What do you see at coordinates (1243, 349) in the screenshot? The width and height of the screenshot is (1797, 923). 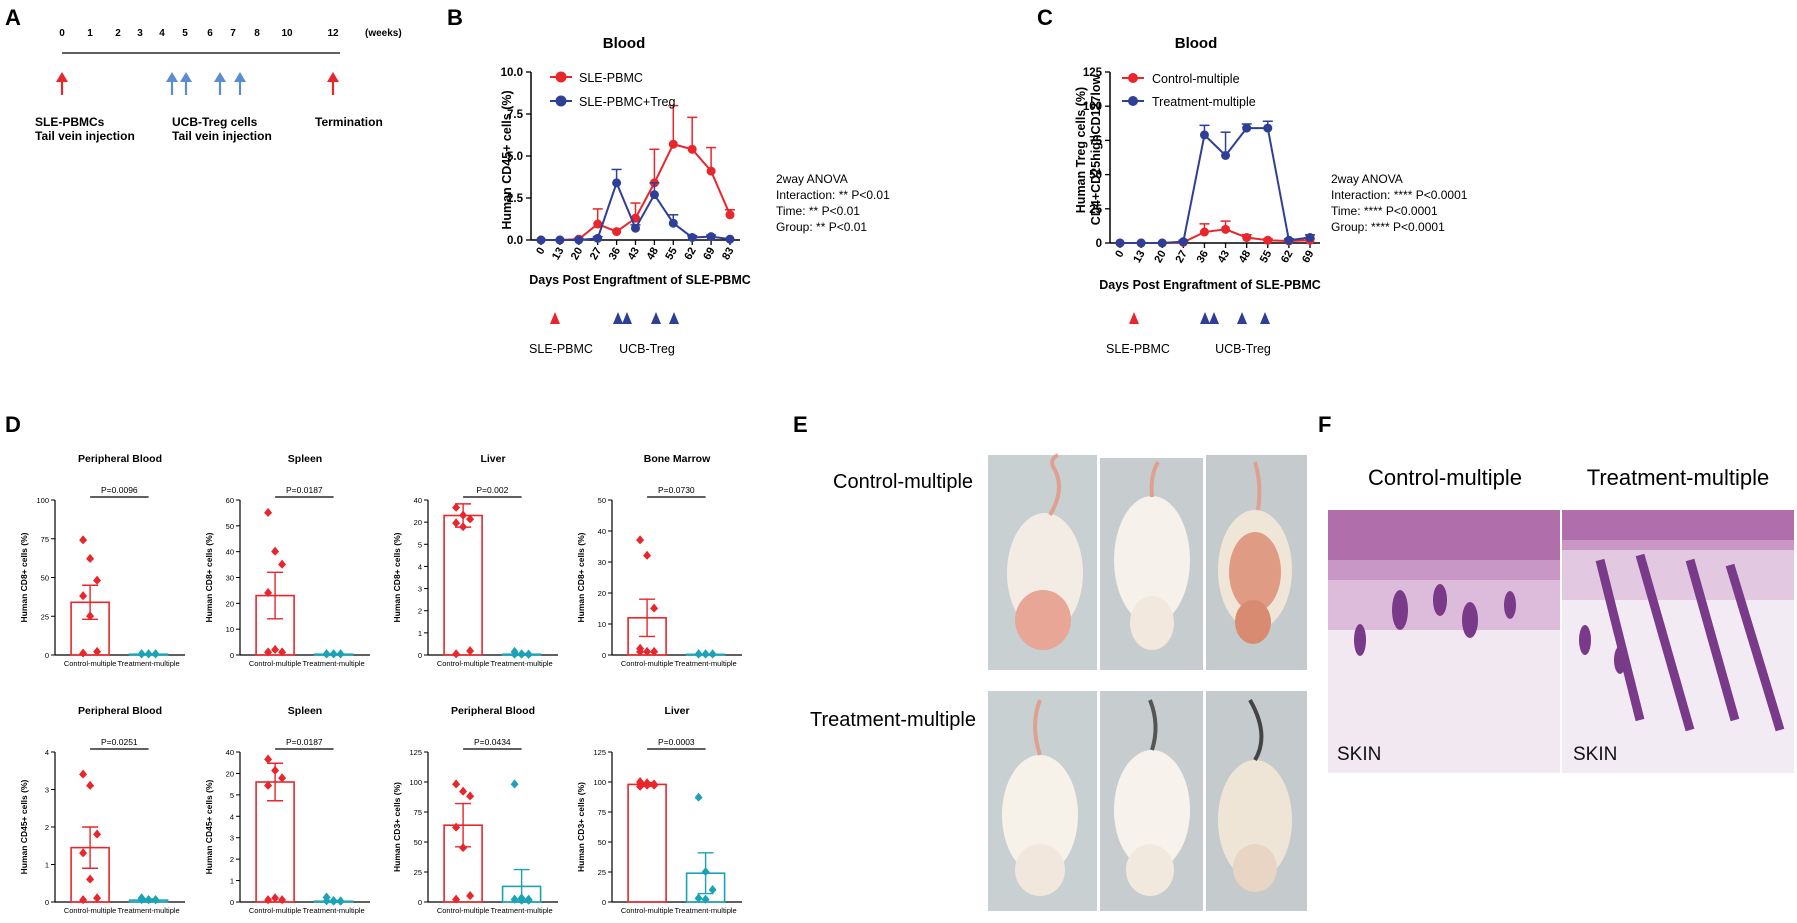 I see `chart-c-marker-treg-label: UCB-Treg` at bounding box center [1243, 349].